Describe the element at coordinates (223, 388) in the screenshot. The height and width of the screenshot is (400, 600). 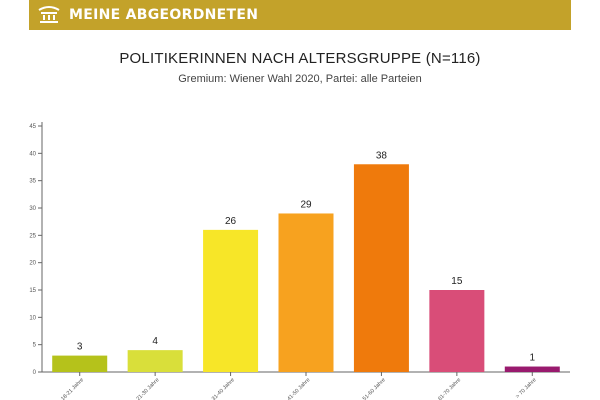
I see `x-tick-label: 31-40 Jahre` at that location.